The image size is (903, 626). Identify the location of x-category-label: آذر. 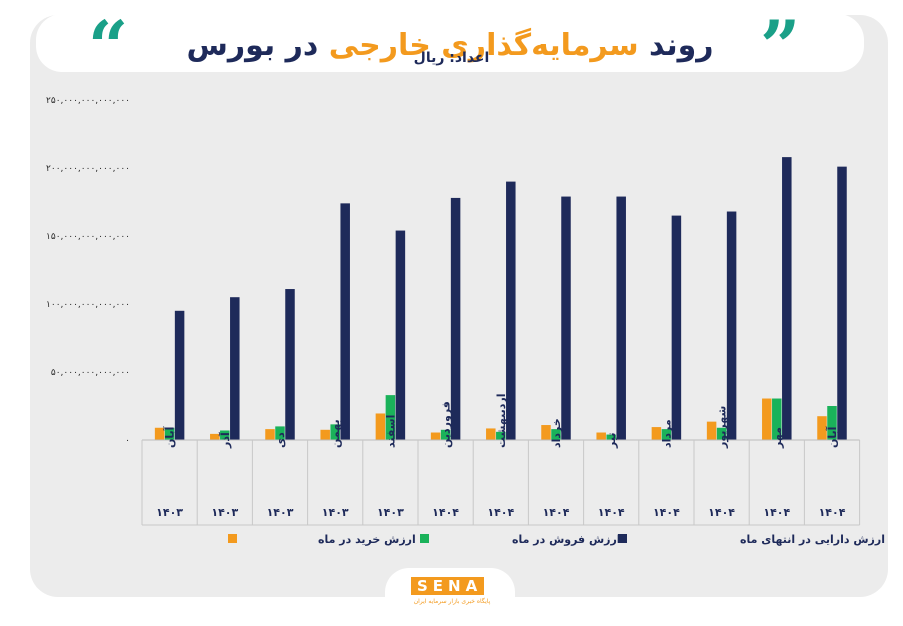
(225, 440).